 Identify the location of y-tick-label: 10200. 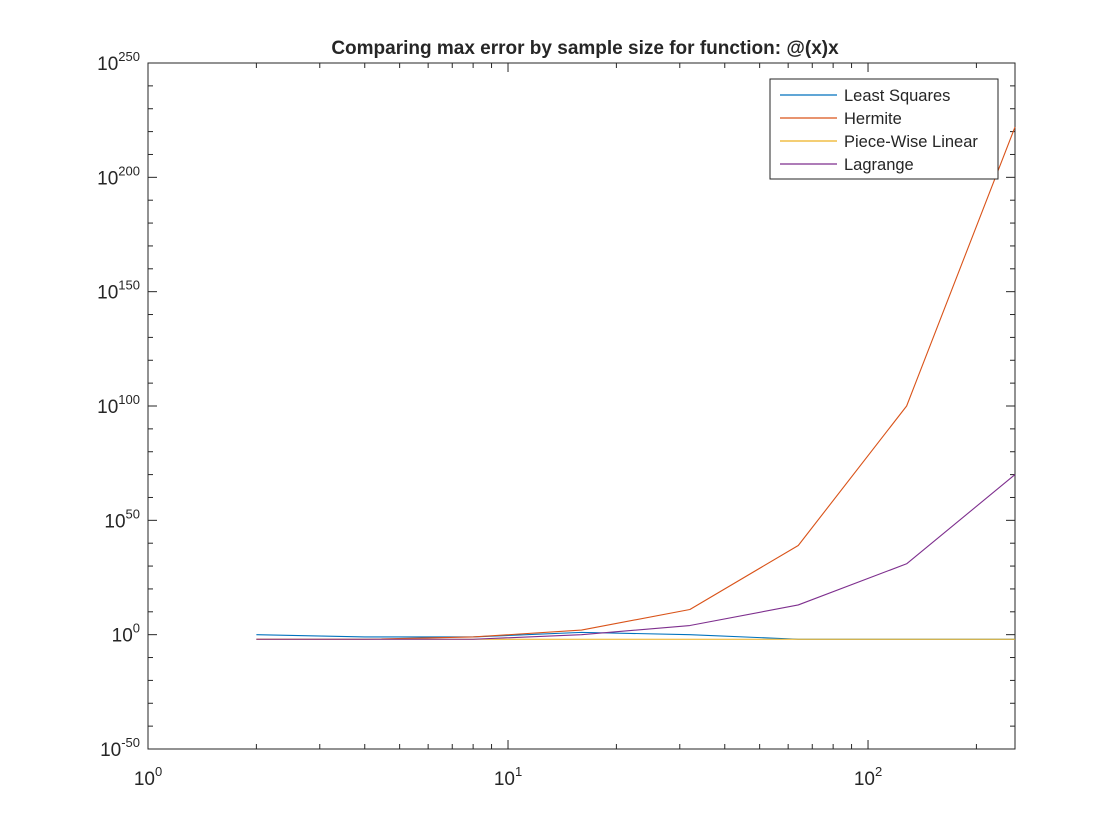
(118, 176).